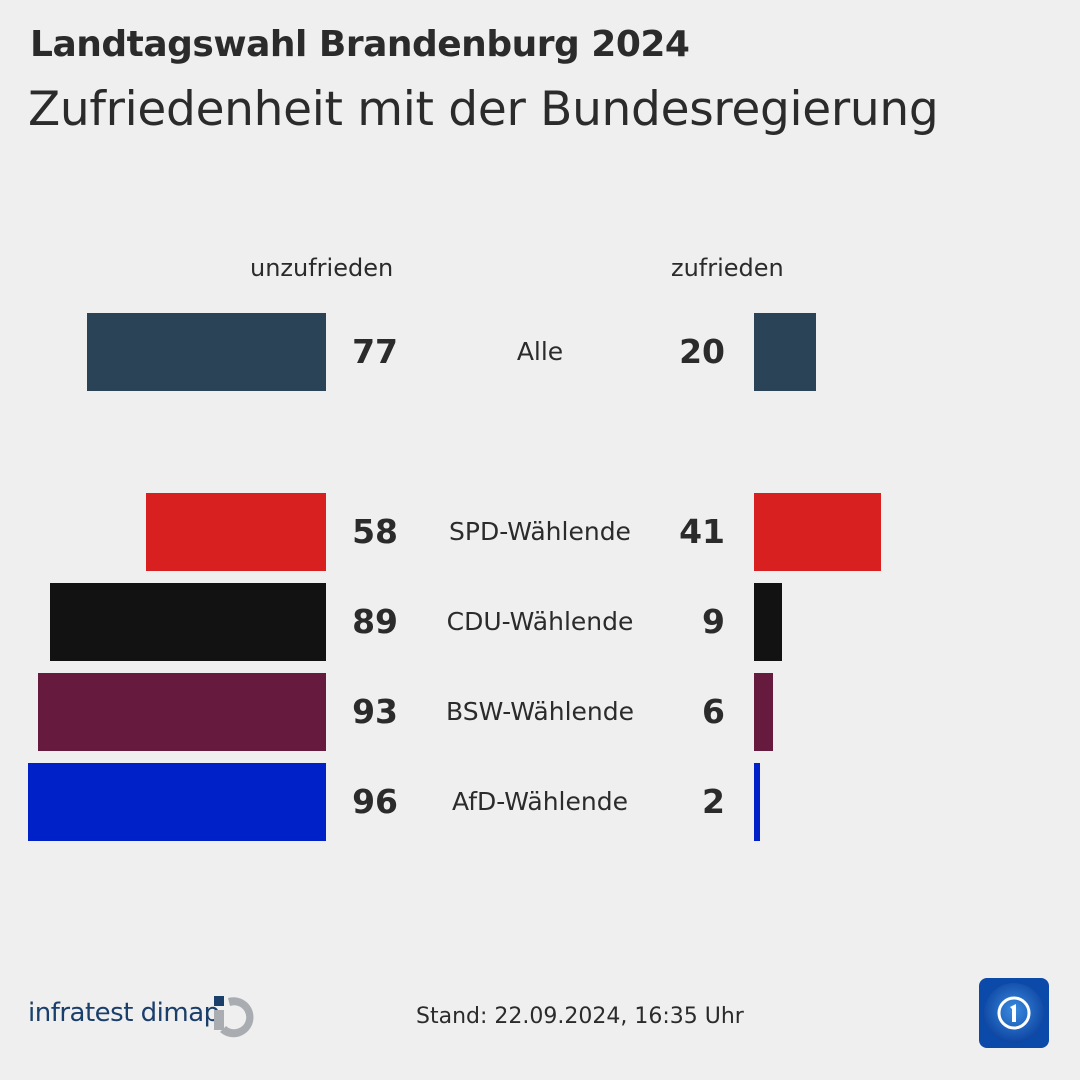  Describe the element at coordinates (234, 1017) in the screenshot. I see `infratest-dimap-mark-icon` at that location.